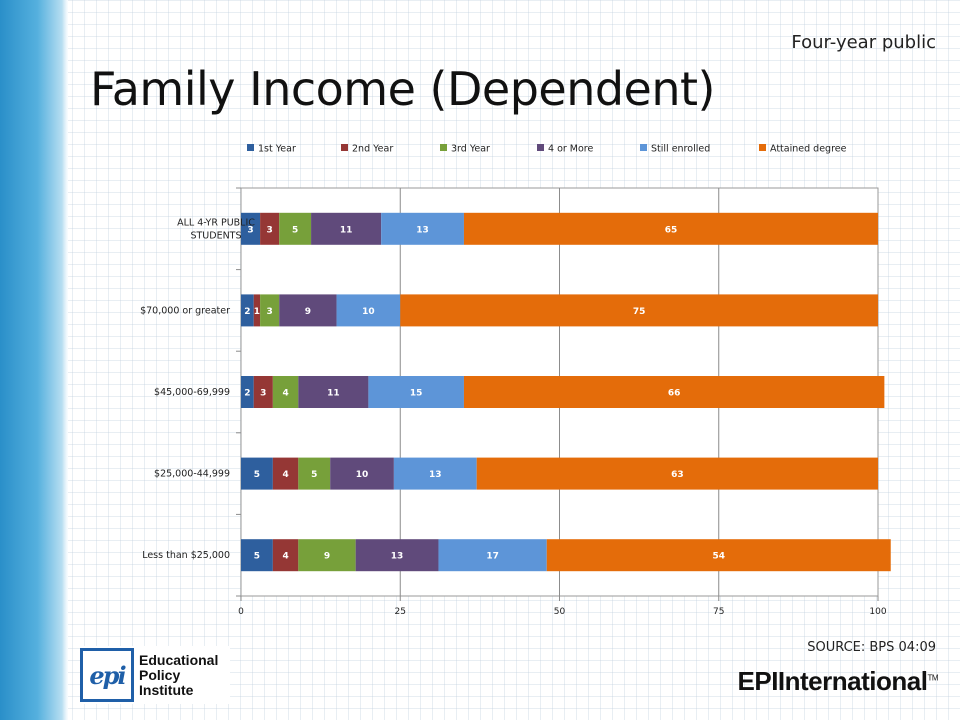 This screenshot has height=720, width=960. Describe the element at coordinates (241, 612) in the screenshot. I see `x-tick-label: 0` at that location.